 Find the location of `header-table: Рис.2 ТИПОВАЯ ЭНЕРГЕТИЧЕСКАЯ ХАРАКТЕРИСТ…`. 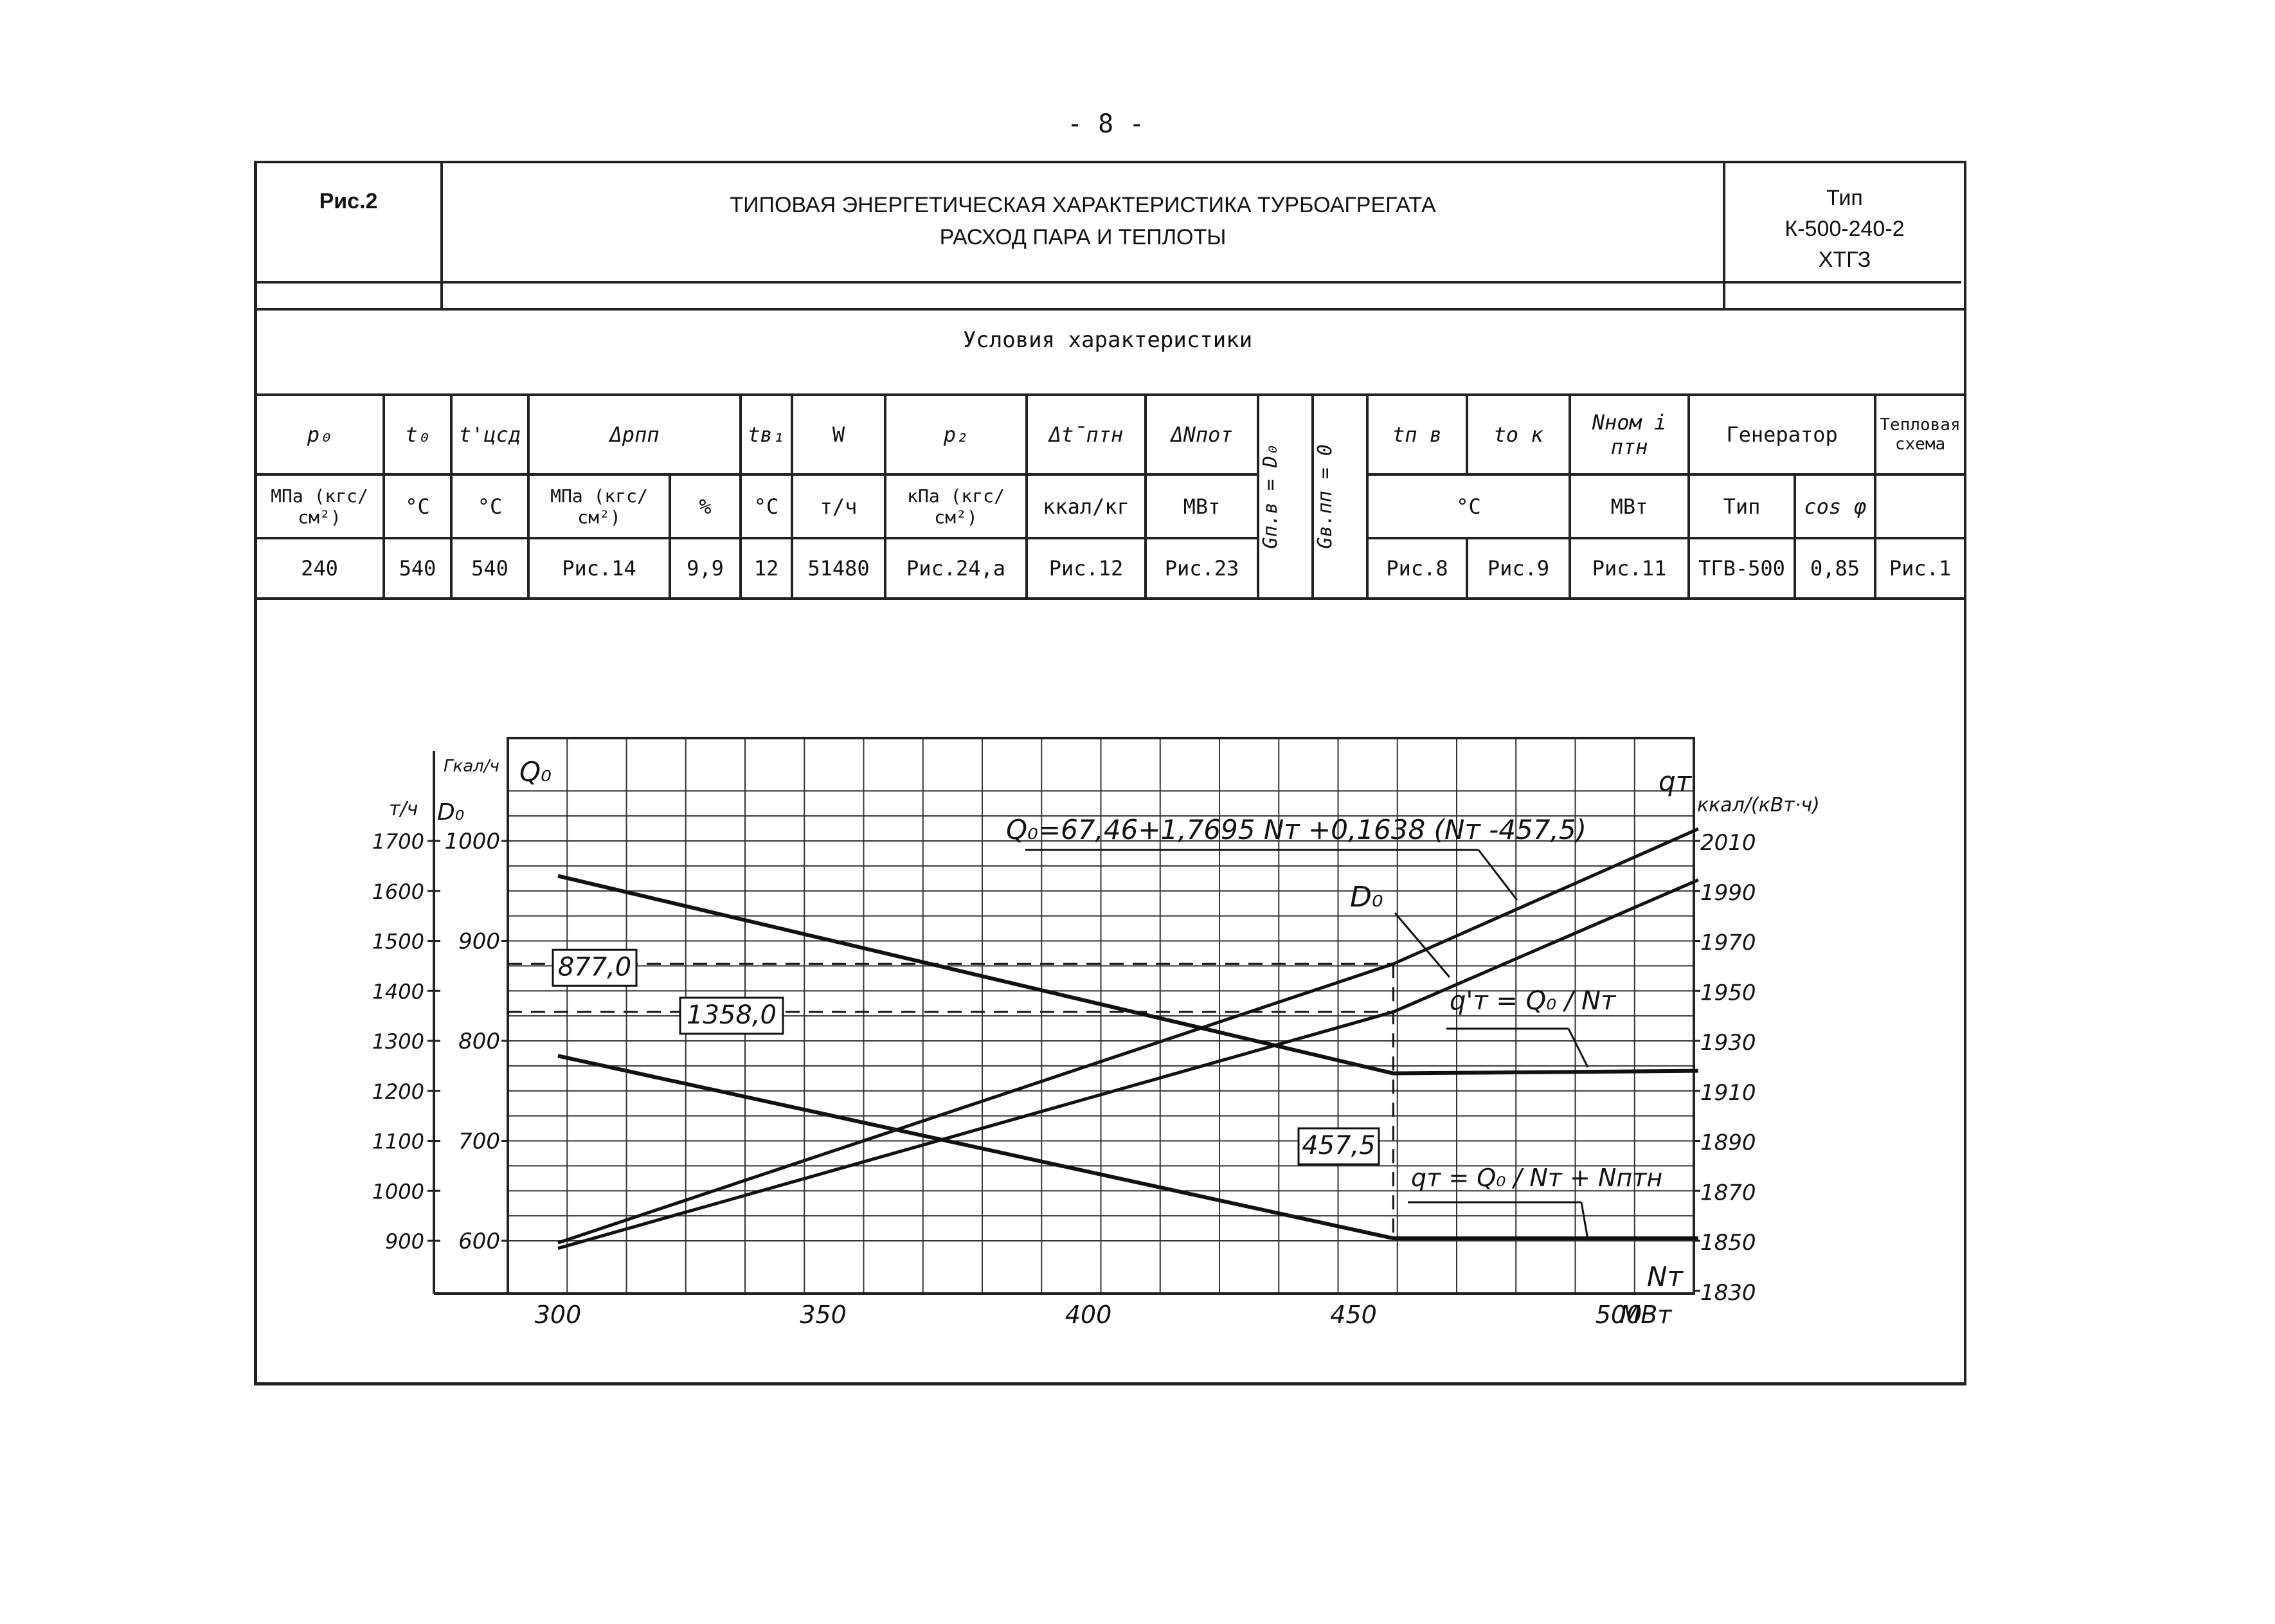

header-table: Рис.2 ТИПОВАЯ ЭНЕРГЕТИЧЕСКАЯ ХАРАКТЕРИСТ… is located at coordinates (1110, 236).